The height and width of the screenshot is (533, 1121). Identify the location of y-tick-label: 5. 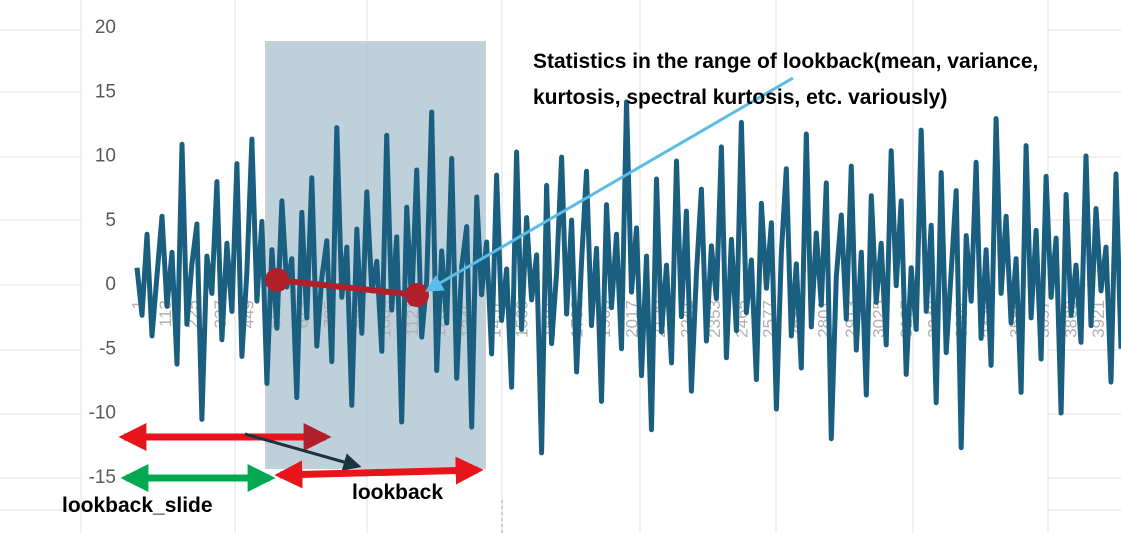
(110, 220).